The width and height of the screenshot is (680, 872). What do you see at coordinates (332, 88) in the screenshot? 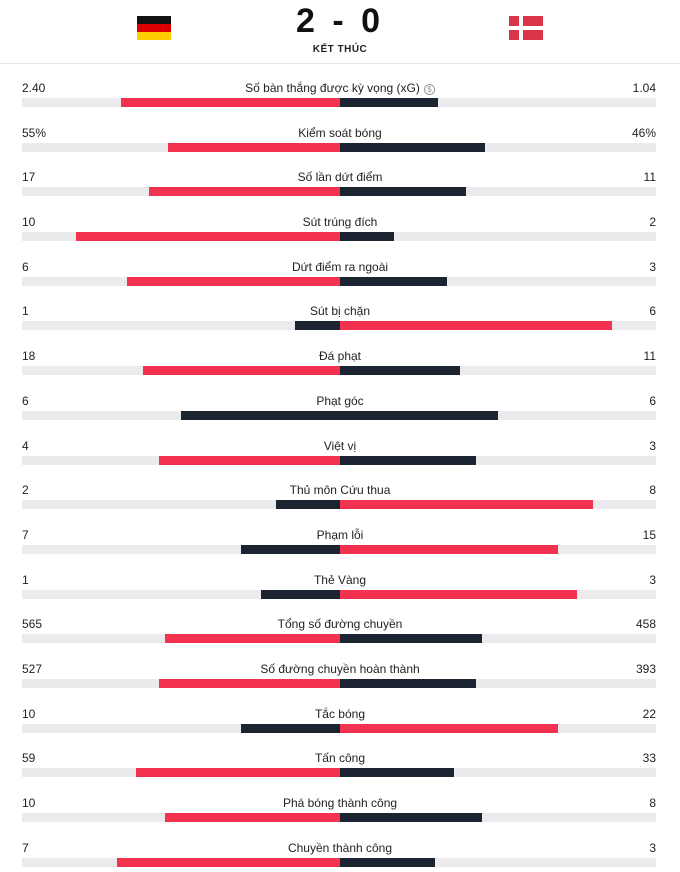
I see `stat-label-text: Số bàn thắng được kỳ vọng (xG)` at bounding box center [332, 88].